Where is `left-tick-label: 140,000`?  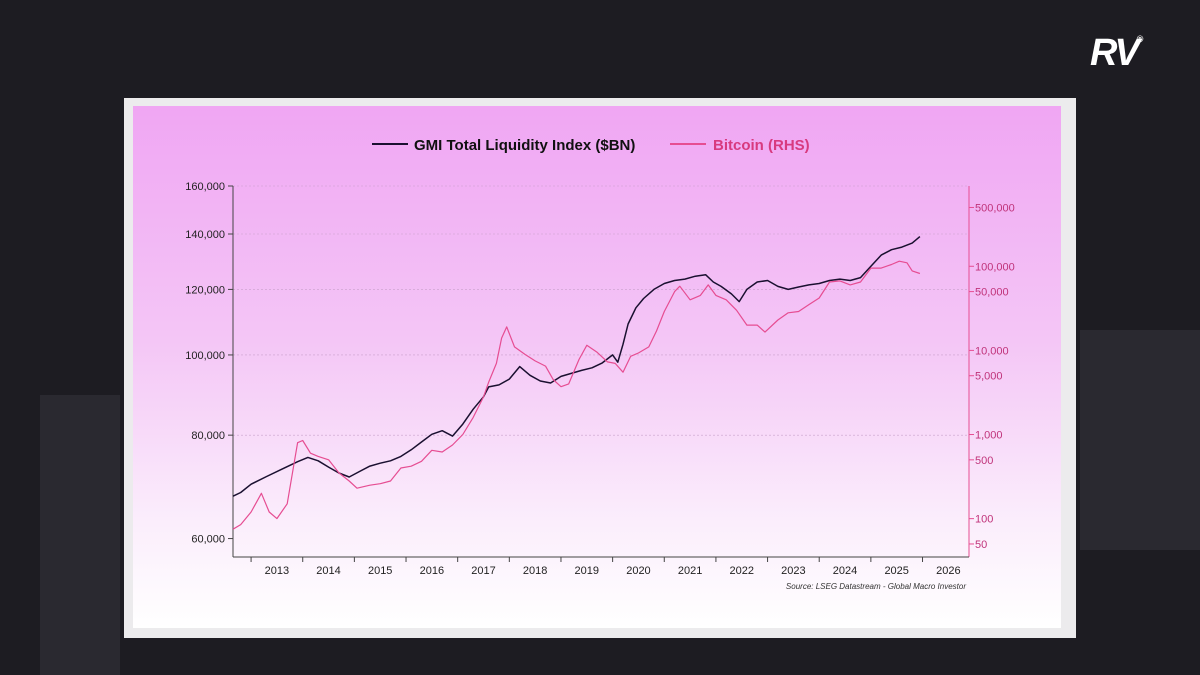
left-tick-label: 140,000 is located at coordinates (205, 235).